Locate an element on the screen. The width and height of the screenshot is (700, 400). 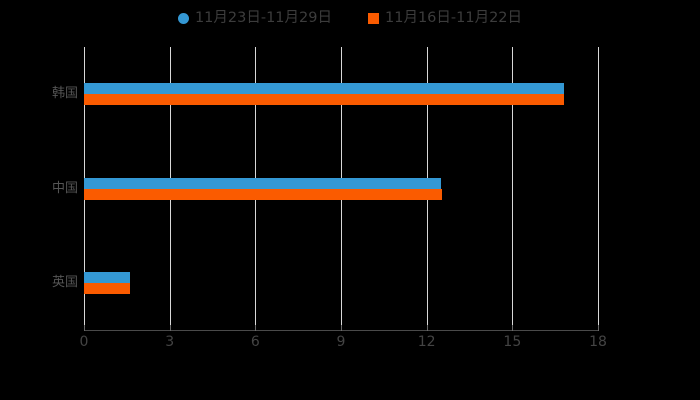
chart-legend: 11月23日-11月29日 11月16日-11月22日 is located at coordinates (350, 18).